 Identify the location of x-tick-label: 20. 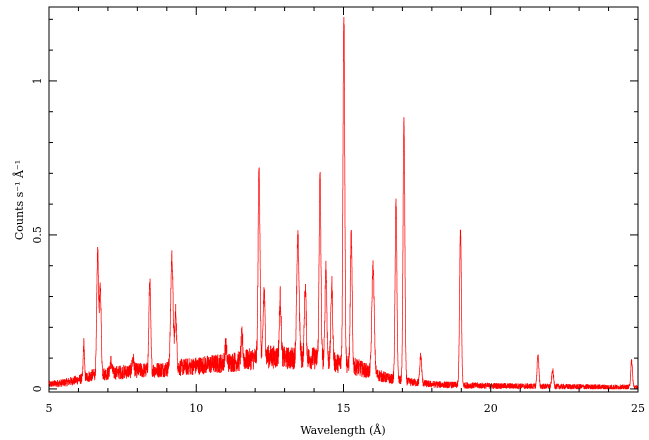
(491, 408).